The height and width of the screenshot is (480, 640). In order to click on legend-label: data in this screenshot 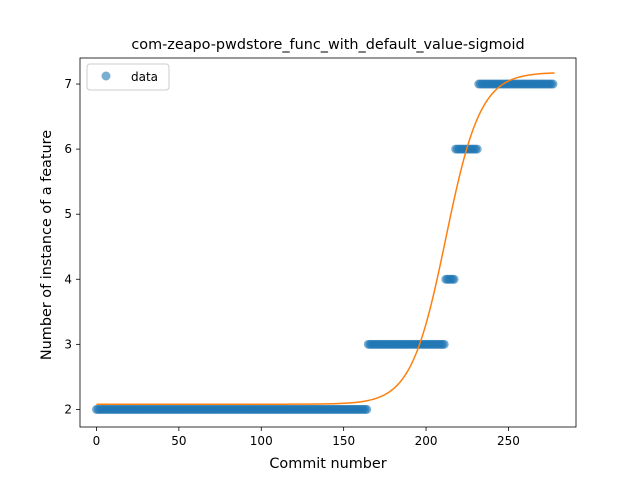, I will do `click(144, 77)`.